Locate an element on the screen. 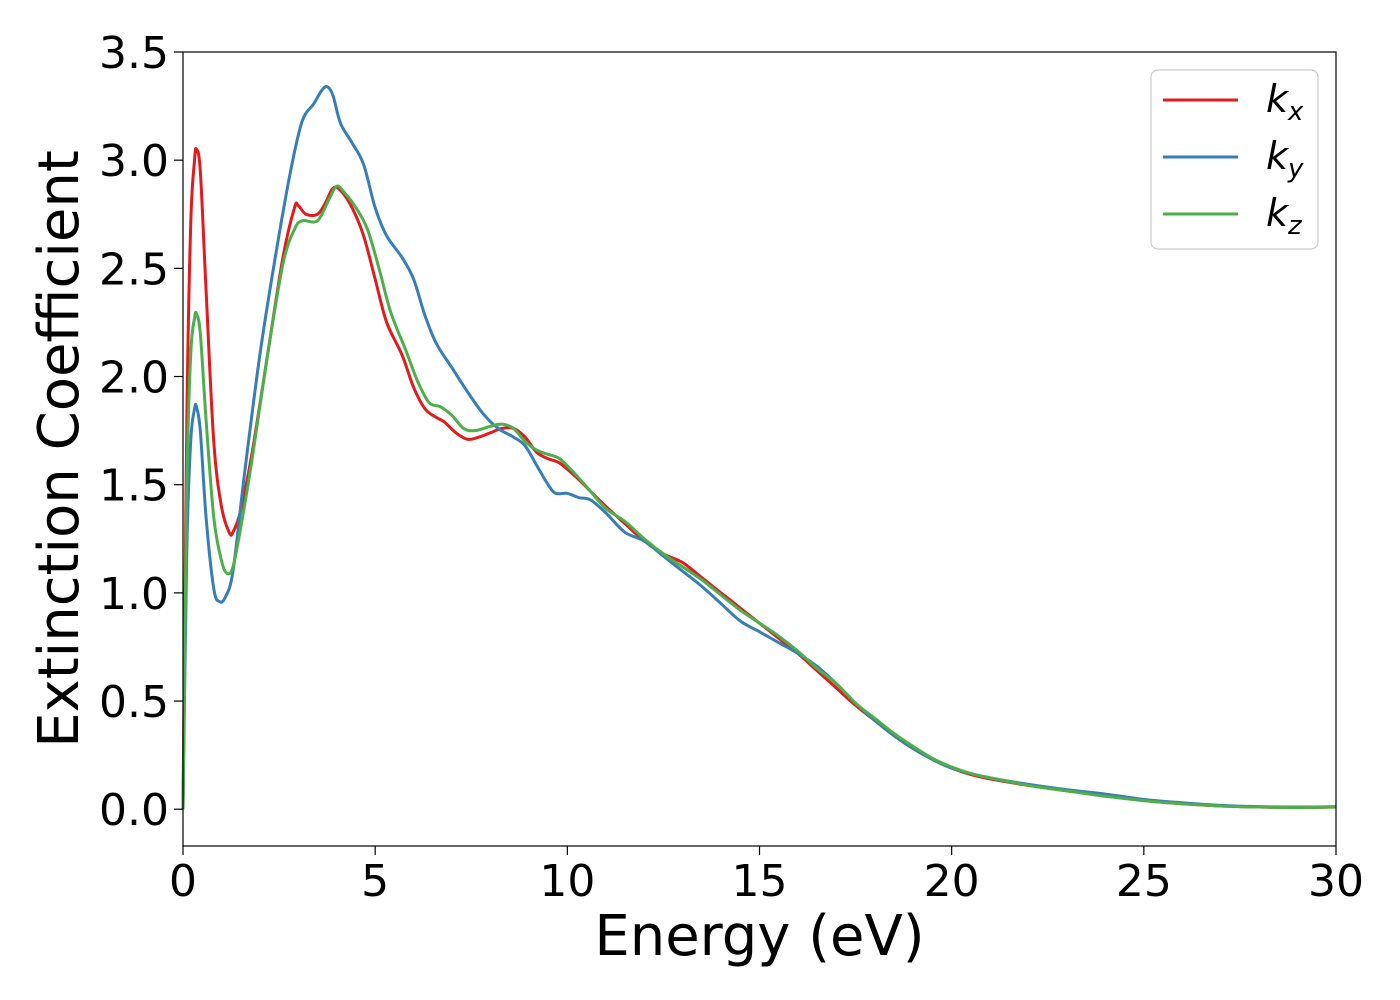 This screenshot has height=1000, width=1400. y-axis-label: Extinction Coefficient is located at coordinates (59, 449).